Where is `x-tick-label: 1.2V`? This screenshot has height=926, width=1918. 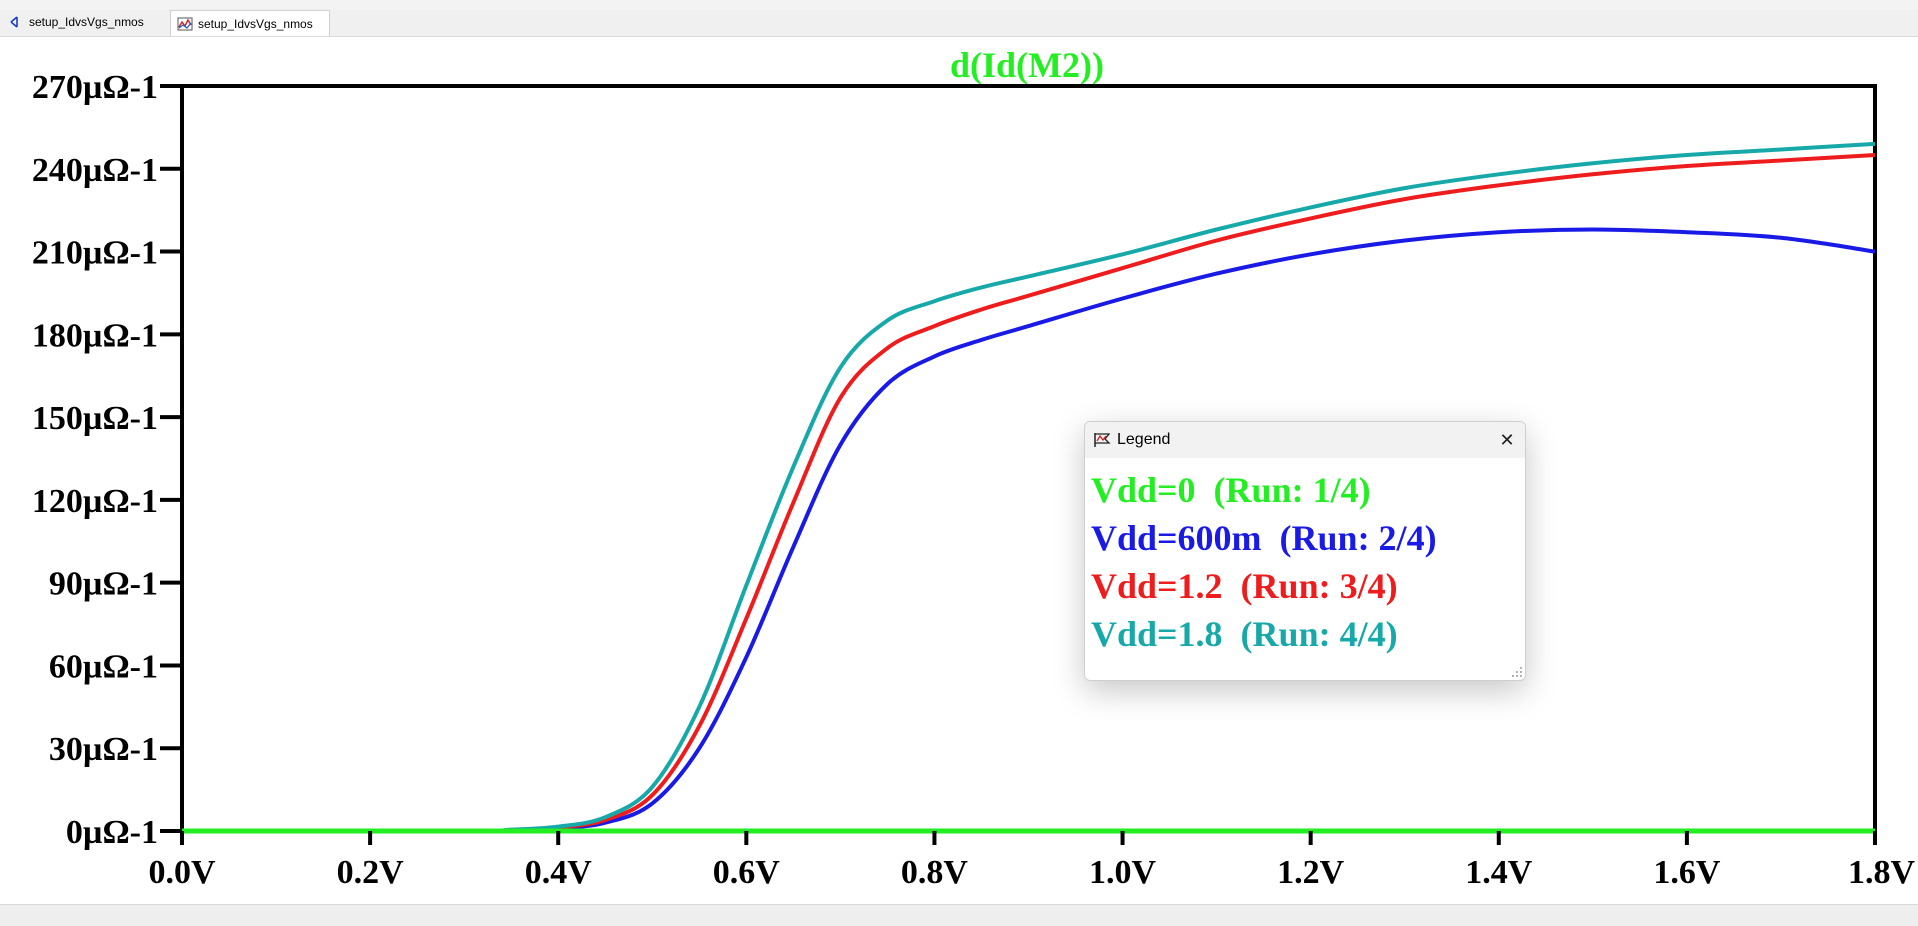
x-tick-label: 1.2V is located at coordinates (1311, 872).